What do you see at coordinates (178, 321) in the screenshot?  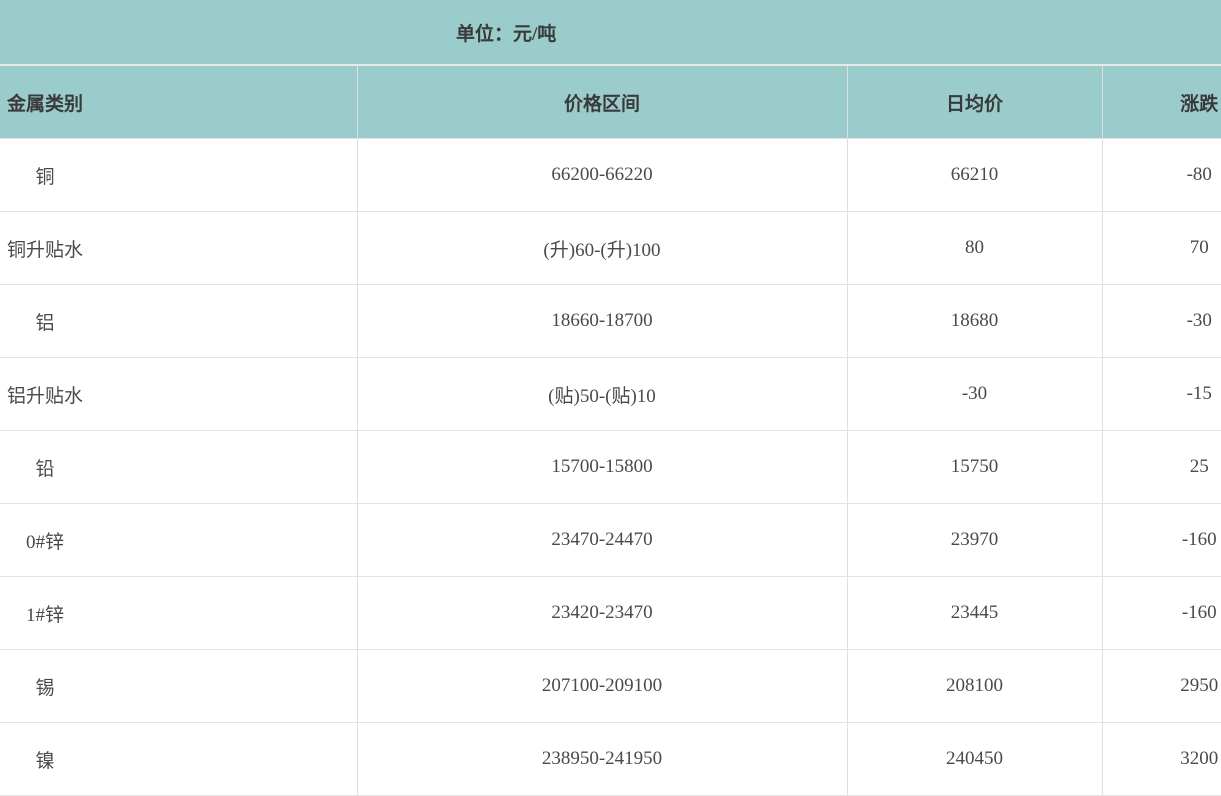 I see `metal-name-cell: 铝` at bounding box center [178, 321].